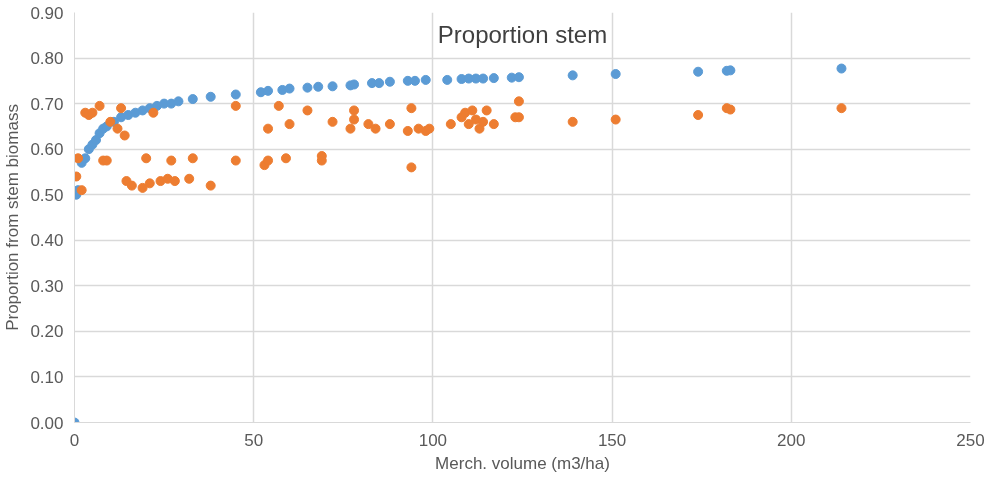 The width and height of the screenshot is (1008, 480). What do you see at coordinates (47, 332) in the screenshot?
I see `y-tick-label: 0.20` at bounding box center [47, 332].